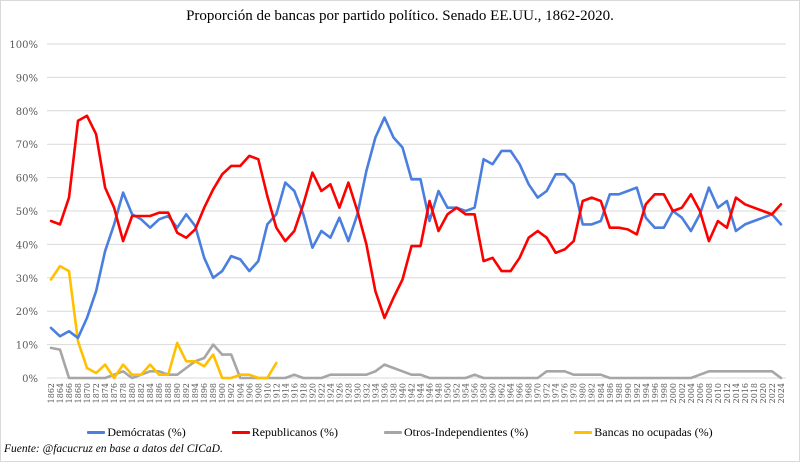  What do you see at coordinates (709, 393) in the screenshot?
I see `x-tick-label: 2008` at bounding box center [709, 393].